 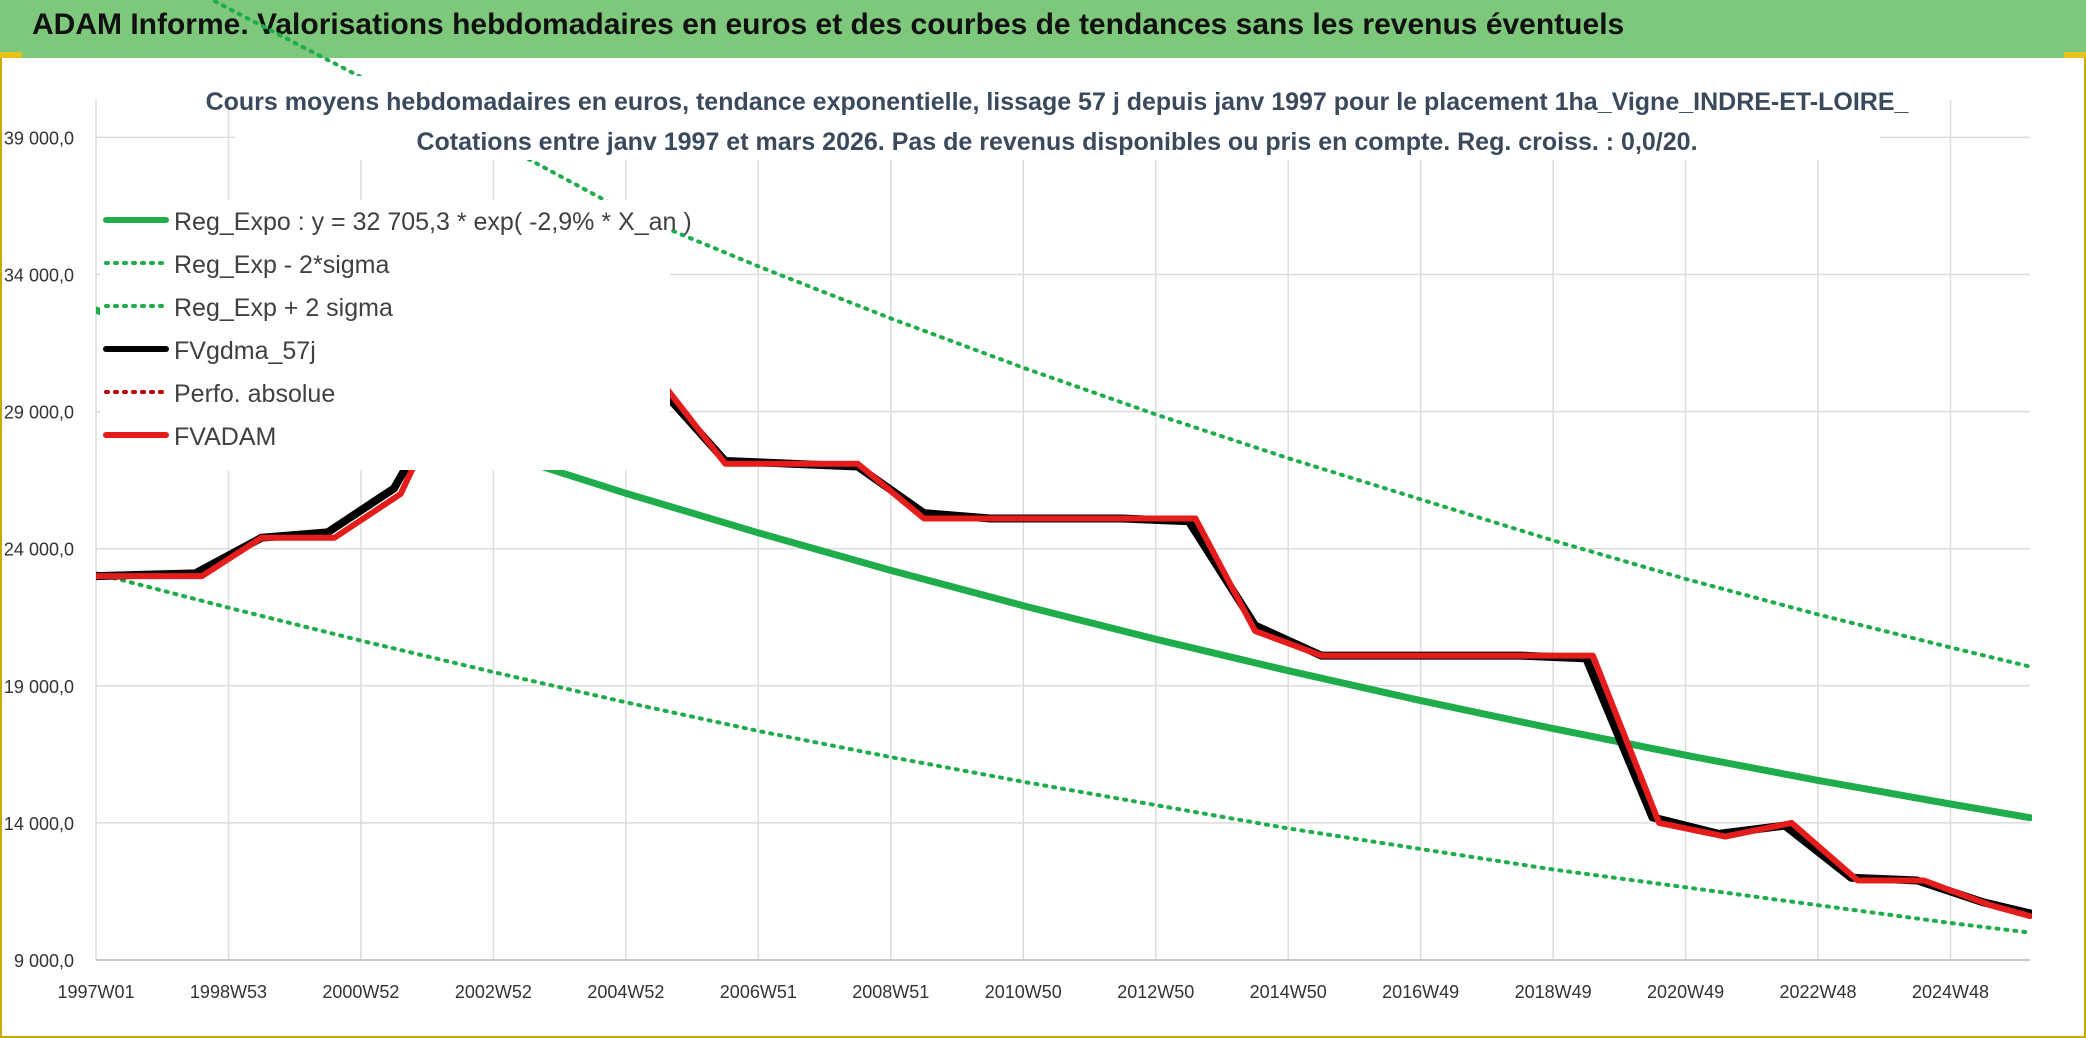 I want to click on y-tick-label: 14 000,0, so click(x=39, y=824).